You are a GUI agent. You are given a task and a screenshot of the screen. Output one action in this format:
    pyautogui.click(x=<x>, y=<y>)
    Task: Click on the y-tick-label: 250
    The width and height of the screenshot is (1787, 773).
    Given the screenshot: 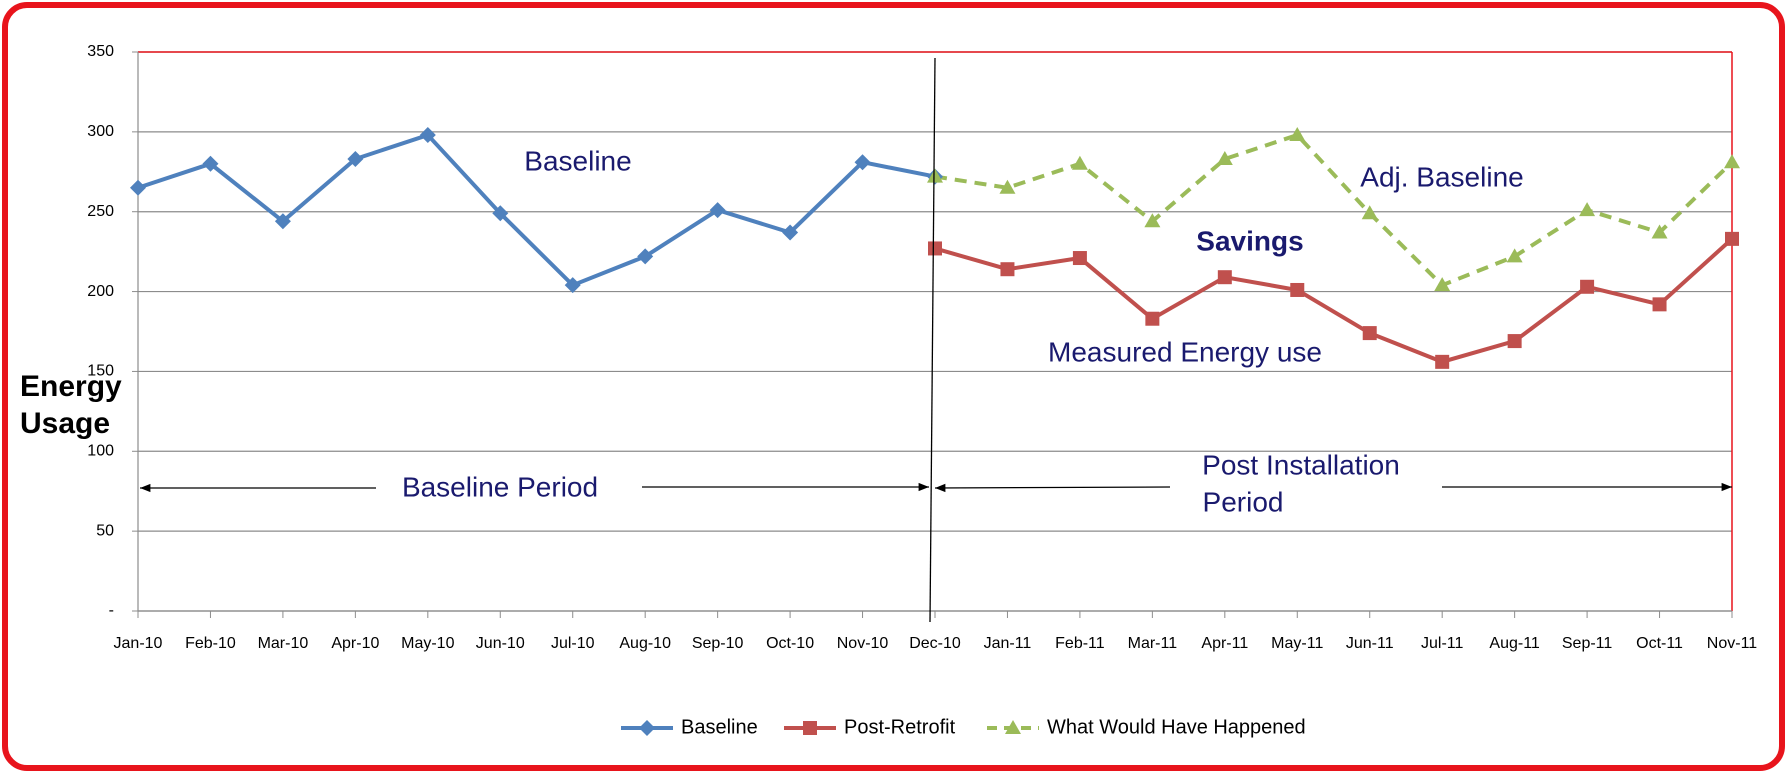 What is the action you would take?
    pyautogui.click(x=100, y=211)
    